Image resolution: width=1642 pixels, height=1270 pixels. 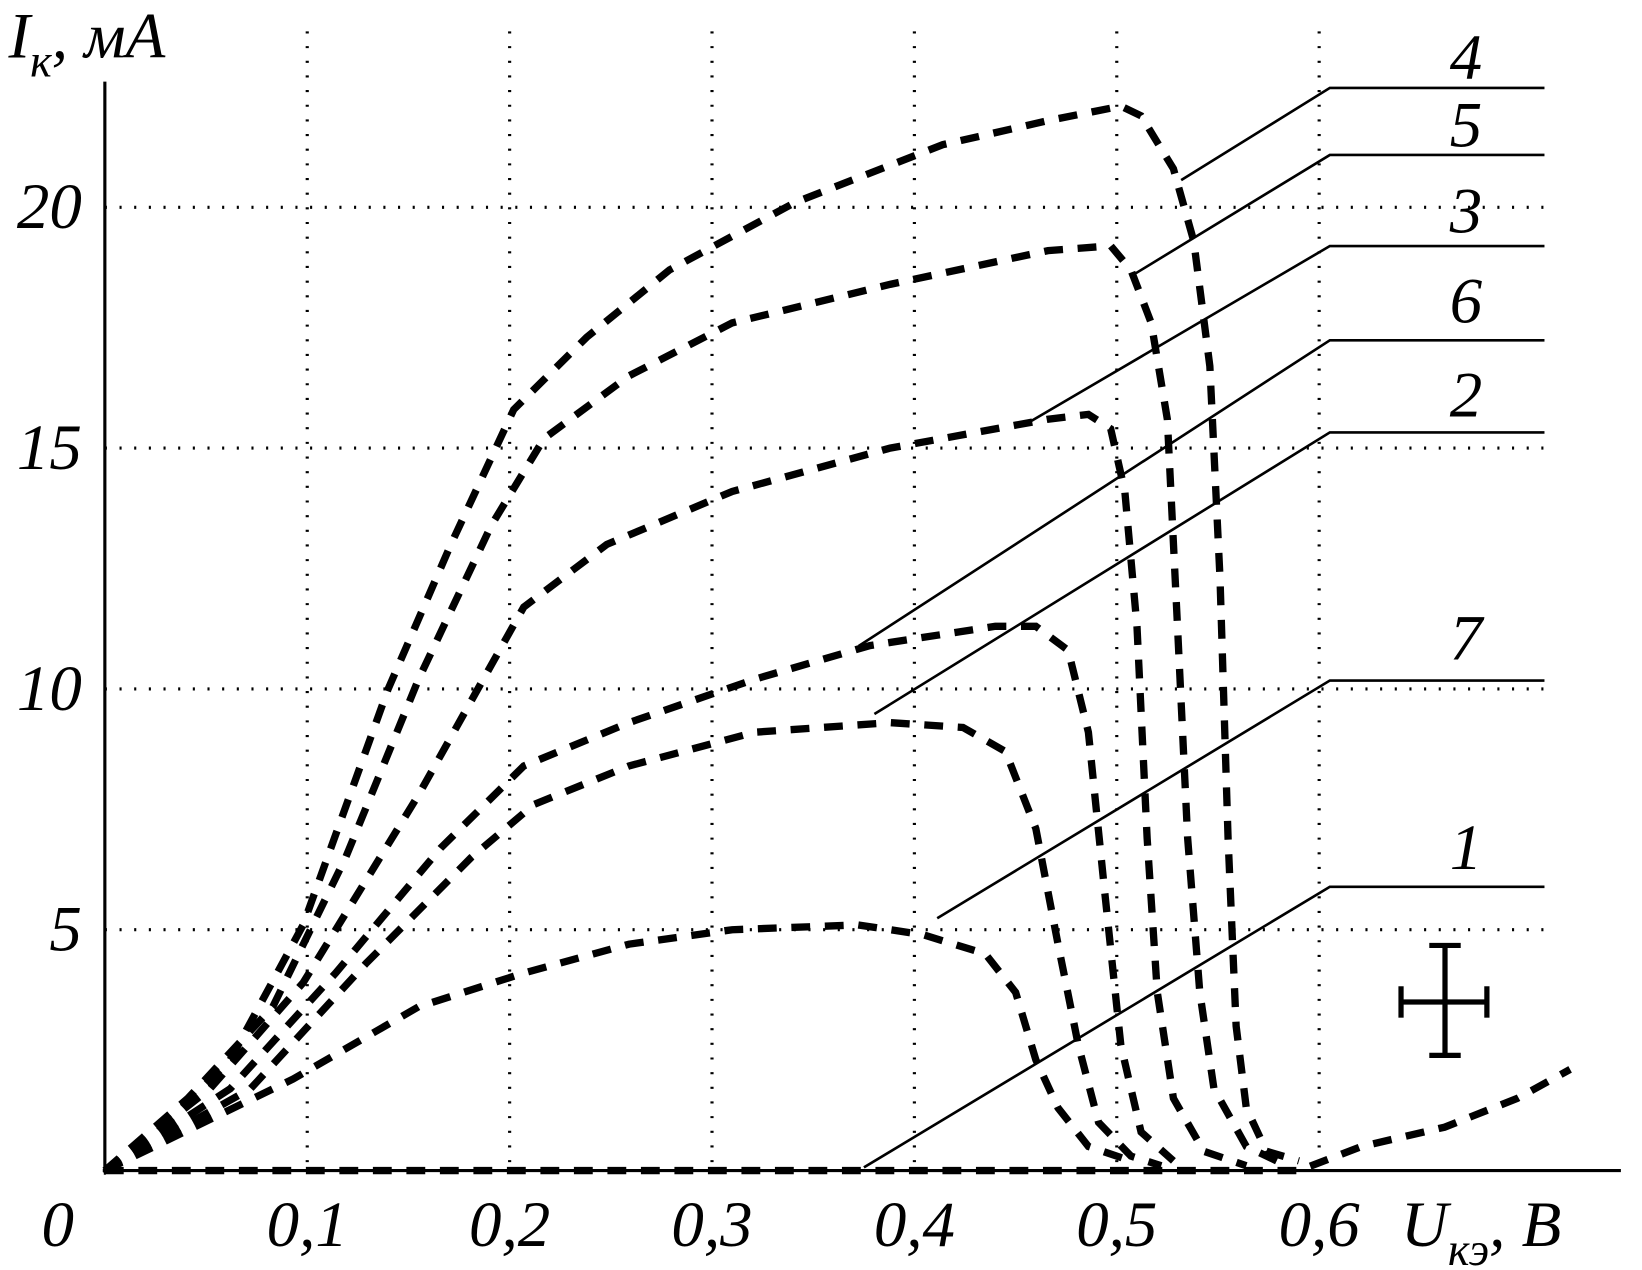 What do you see at coordinates (307, 1225) in the screenshot?
I see `x-tick-label: 0,1` at bounding box center [307, 1225].